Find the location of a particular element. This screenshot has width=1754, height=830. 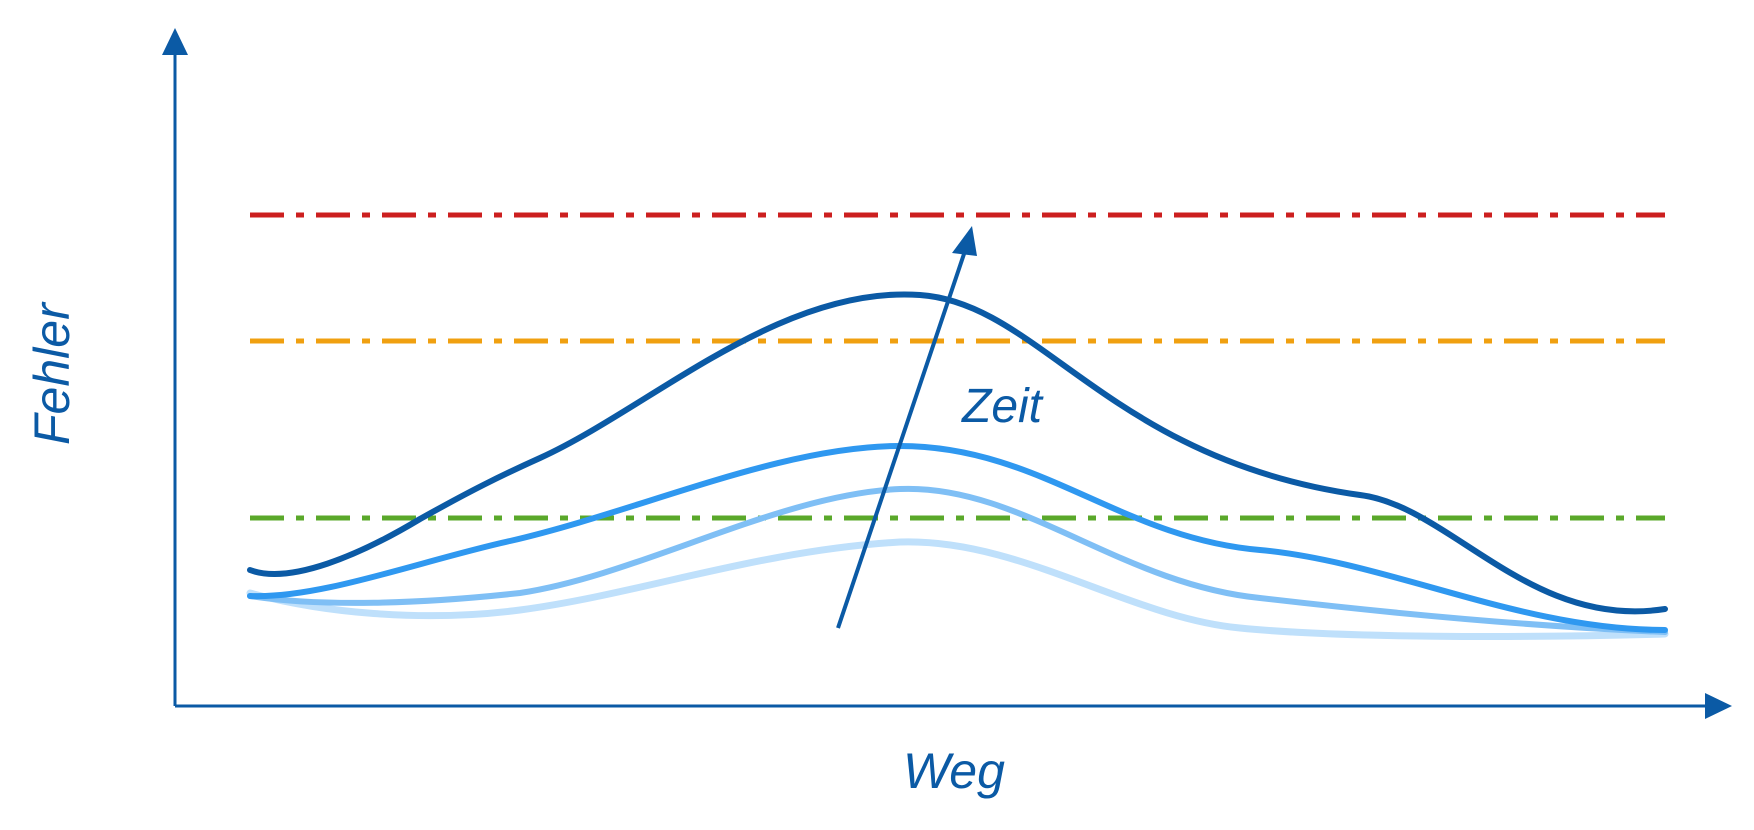

y-axis-arrowhead-icon is located at coordinates (175, 41).